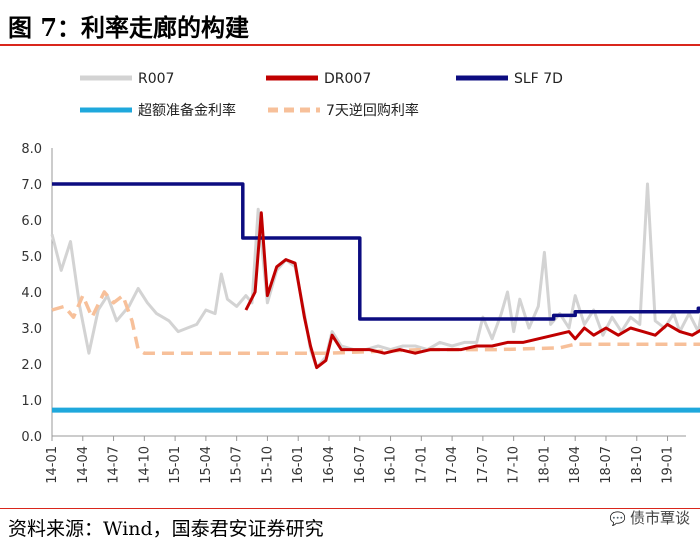 The image size is (700, 542). I want to click on series-line-7天逆回购利率, so click(375, 322).